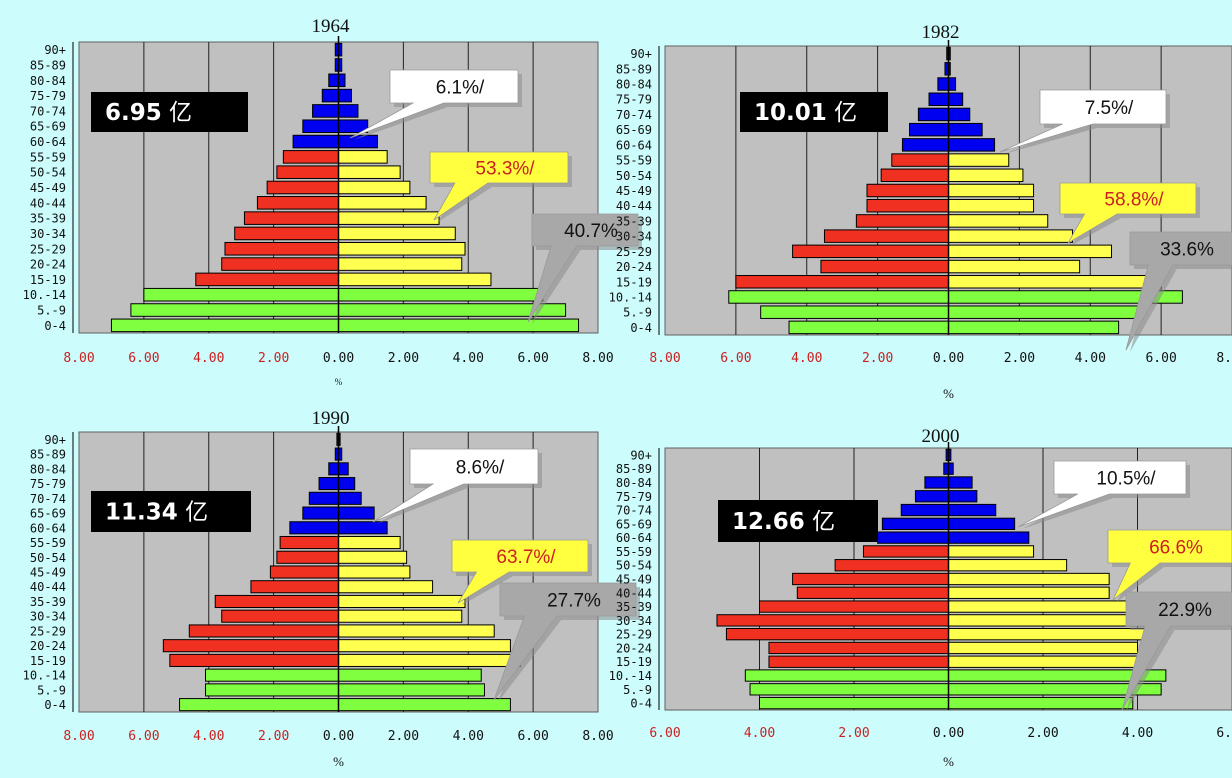  I want to click on callout-text-gray: 27.7%, so click(574, 601).